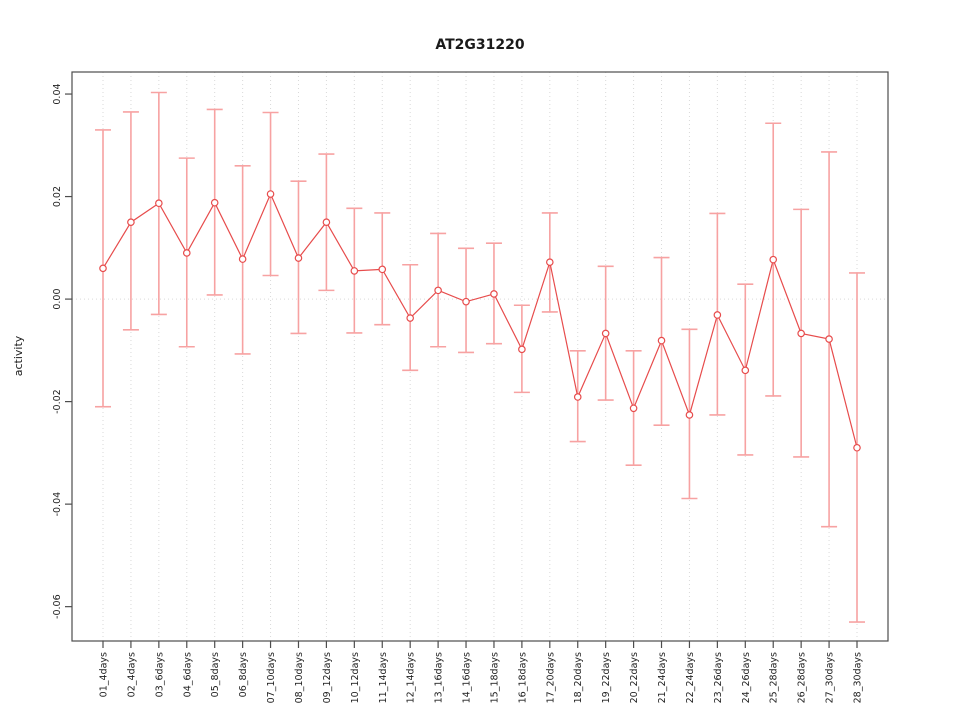  I want to click on x-tick-label: 04_6days, so click(187, 674).